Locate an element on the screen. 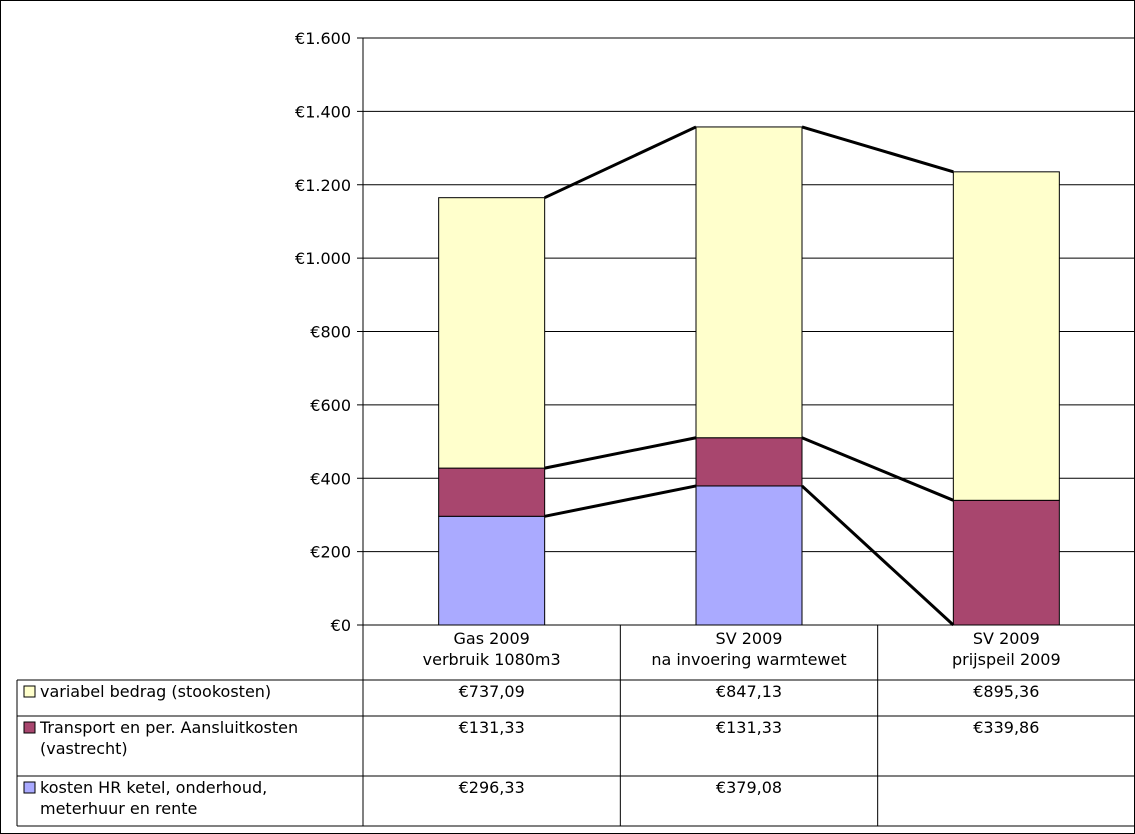  data-label: €296,33 is located at coordinates (492, 787).